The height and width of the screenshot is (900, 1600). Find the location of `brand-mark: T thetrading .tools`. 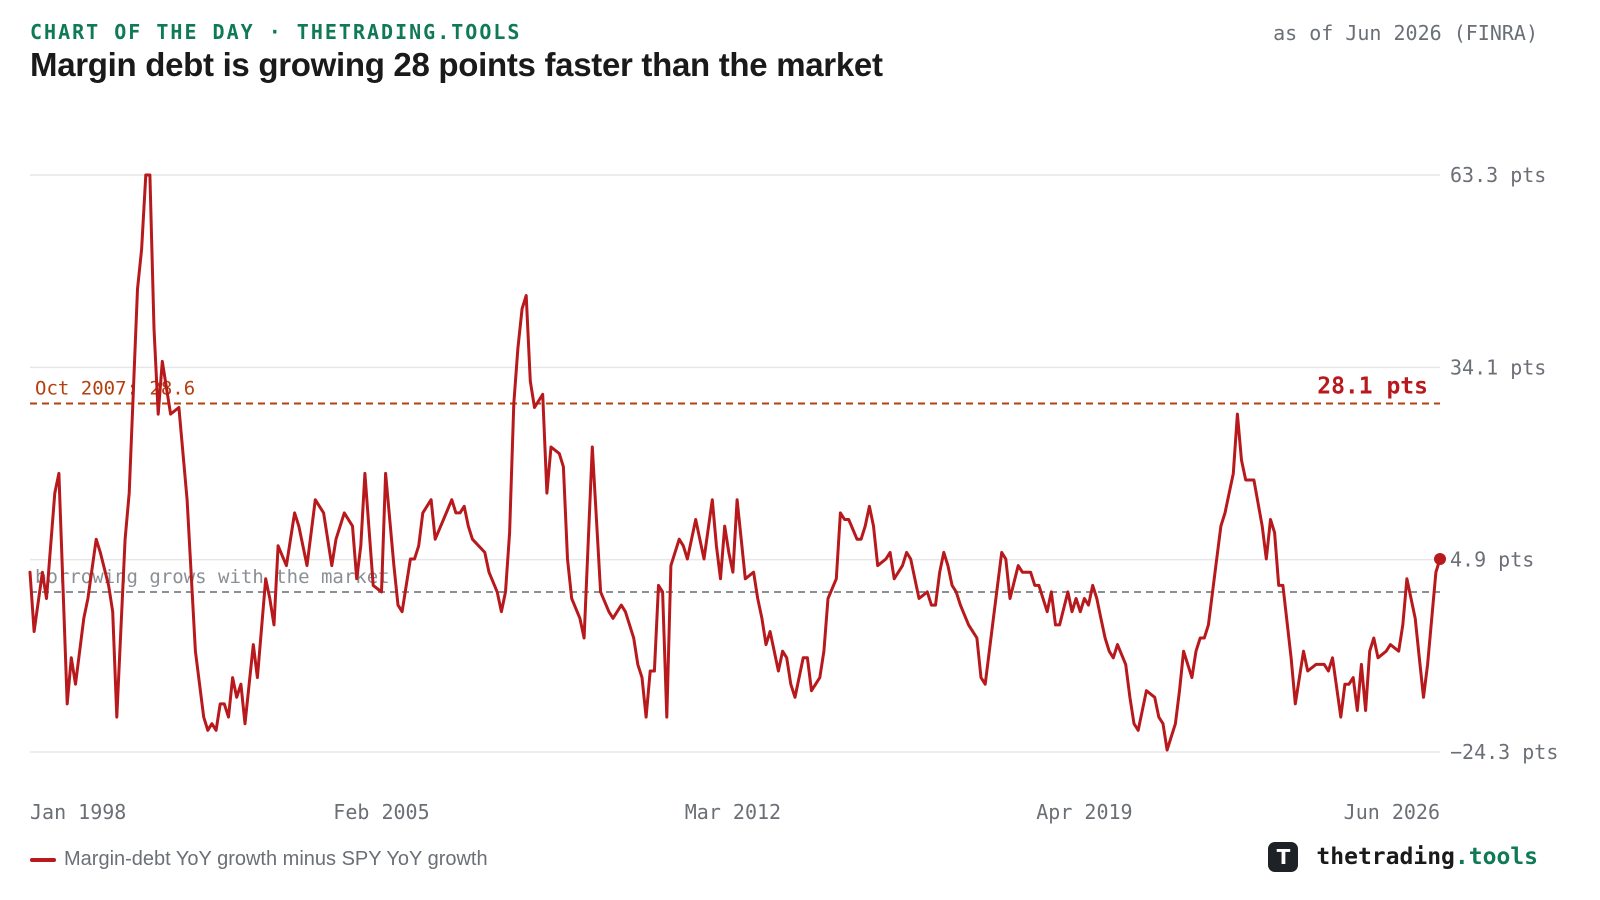

brand-mark: T thetrading .tools is located at coordinates (1403, 857).